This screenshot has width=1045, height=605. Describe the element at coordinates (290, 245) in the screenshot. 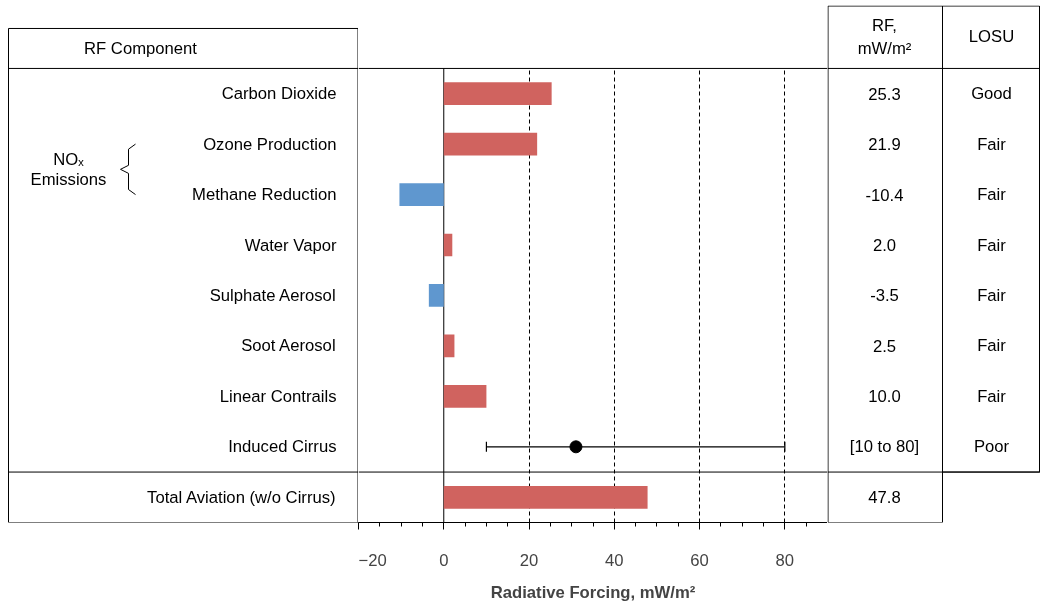

I see `y-tick-label: Water Vapor` at that location.